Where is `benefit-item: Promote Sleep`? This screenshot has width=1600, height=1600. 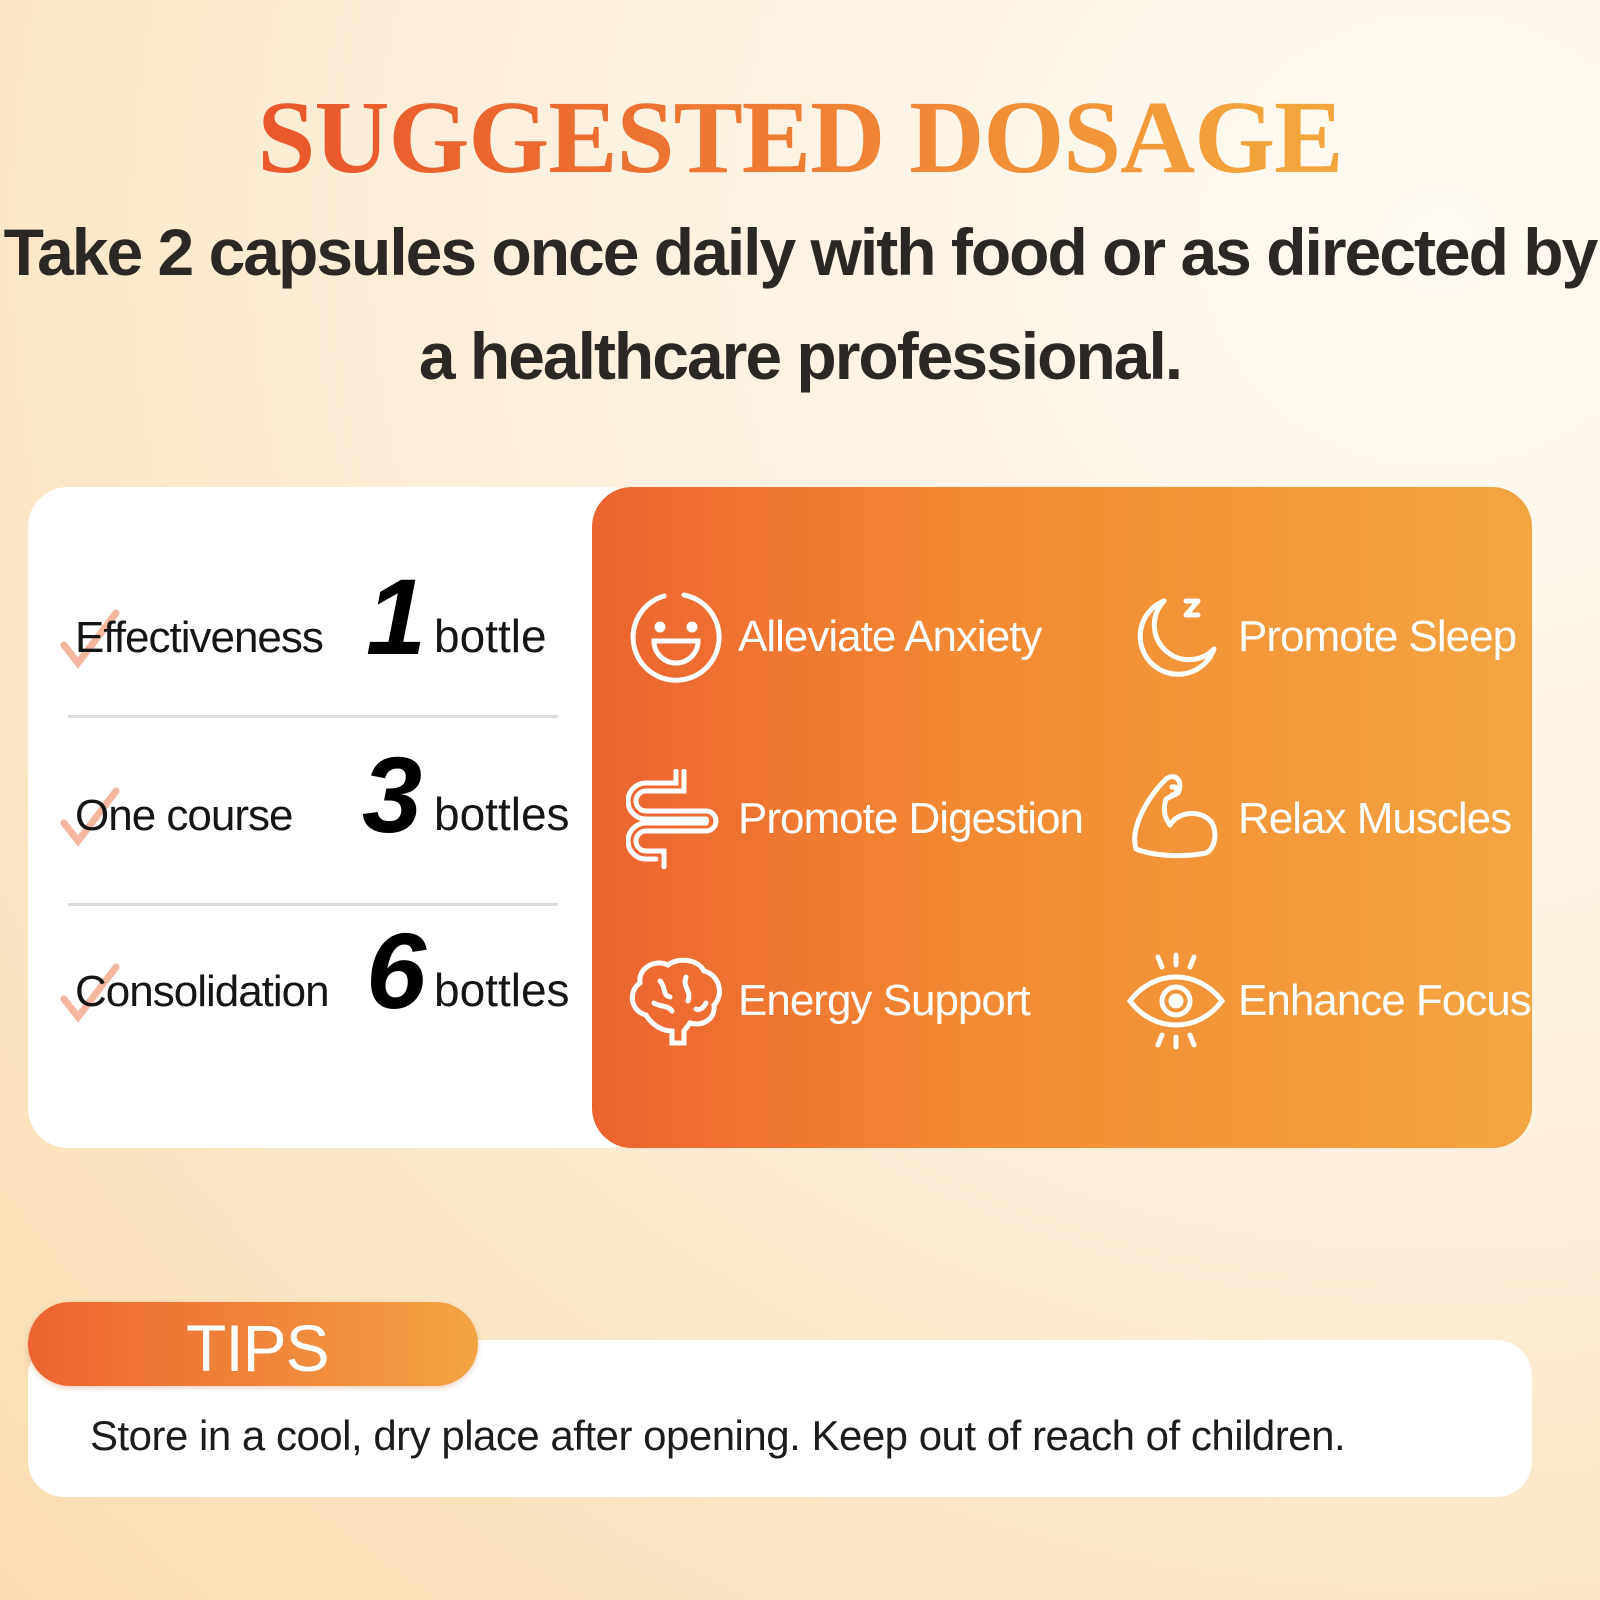 benefit-item: Promote Sleep is located at coordinates (1321, 637).